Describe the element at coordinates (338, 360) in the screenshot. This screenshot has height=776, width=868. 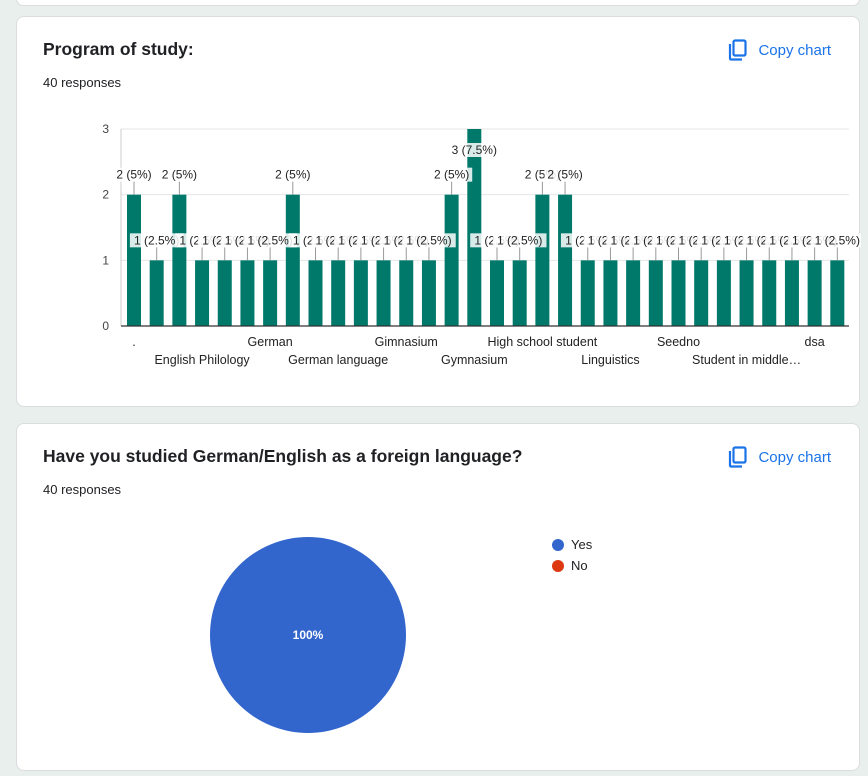
I see `category-label: German language` at that location.